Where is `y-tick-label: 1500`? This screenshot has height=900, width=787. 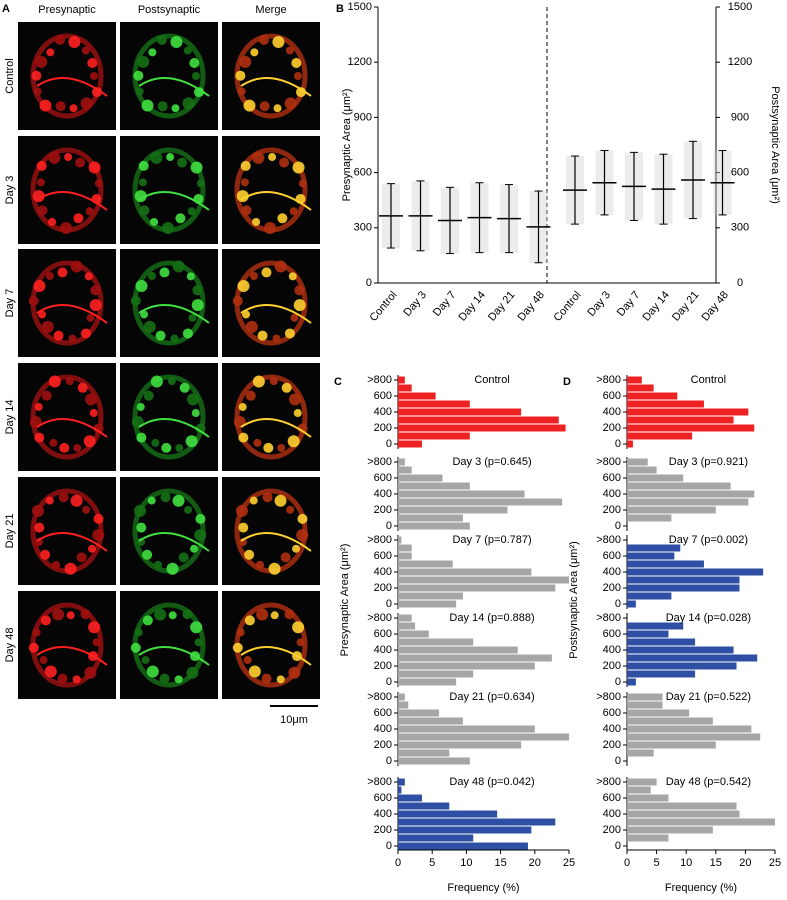 y-tick-label: 1500 is located at coordinates (360, 7).